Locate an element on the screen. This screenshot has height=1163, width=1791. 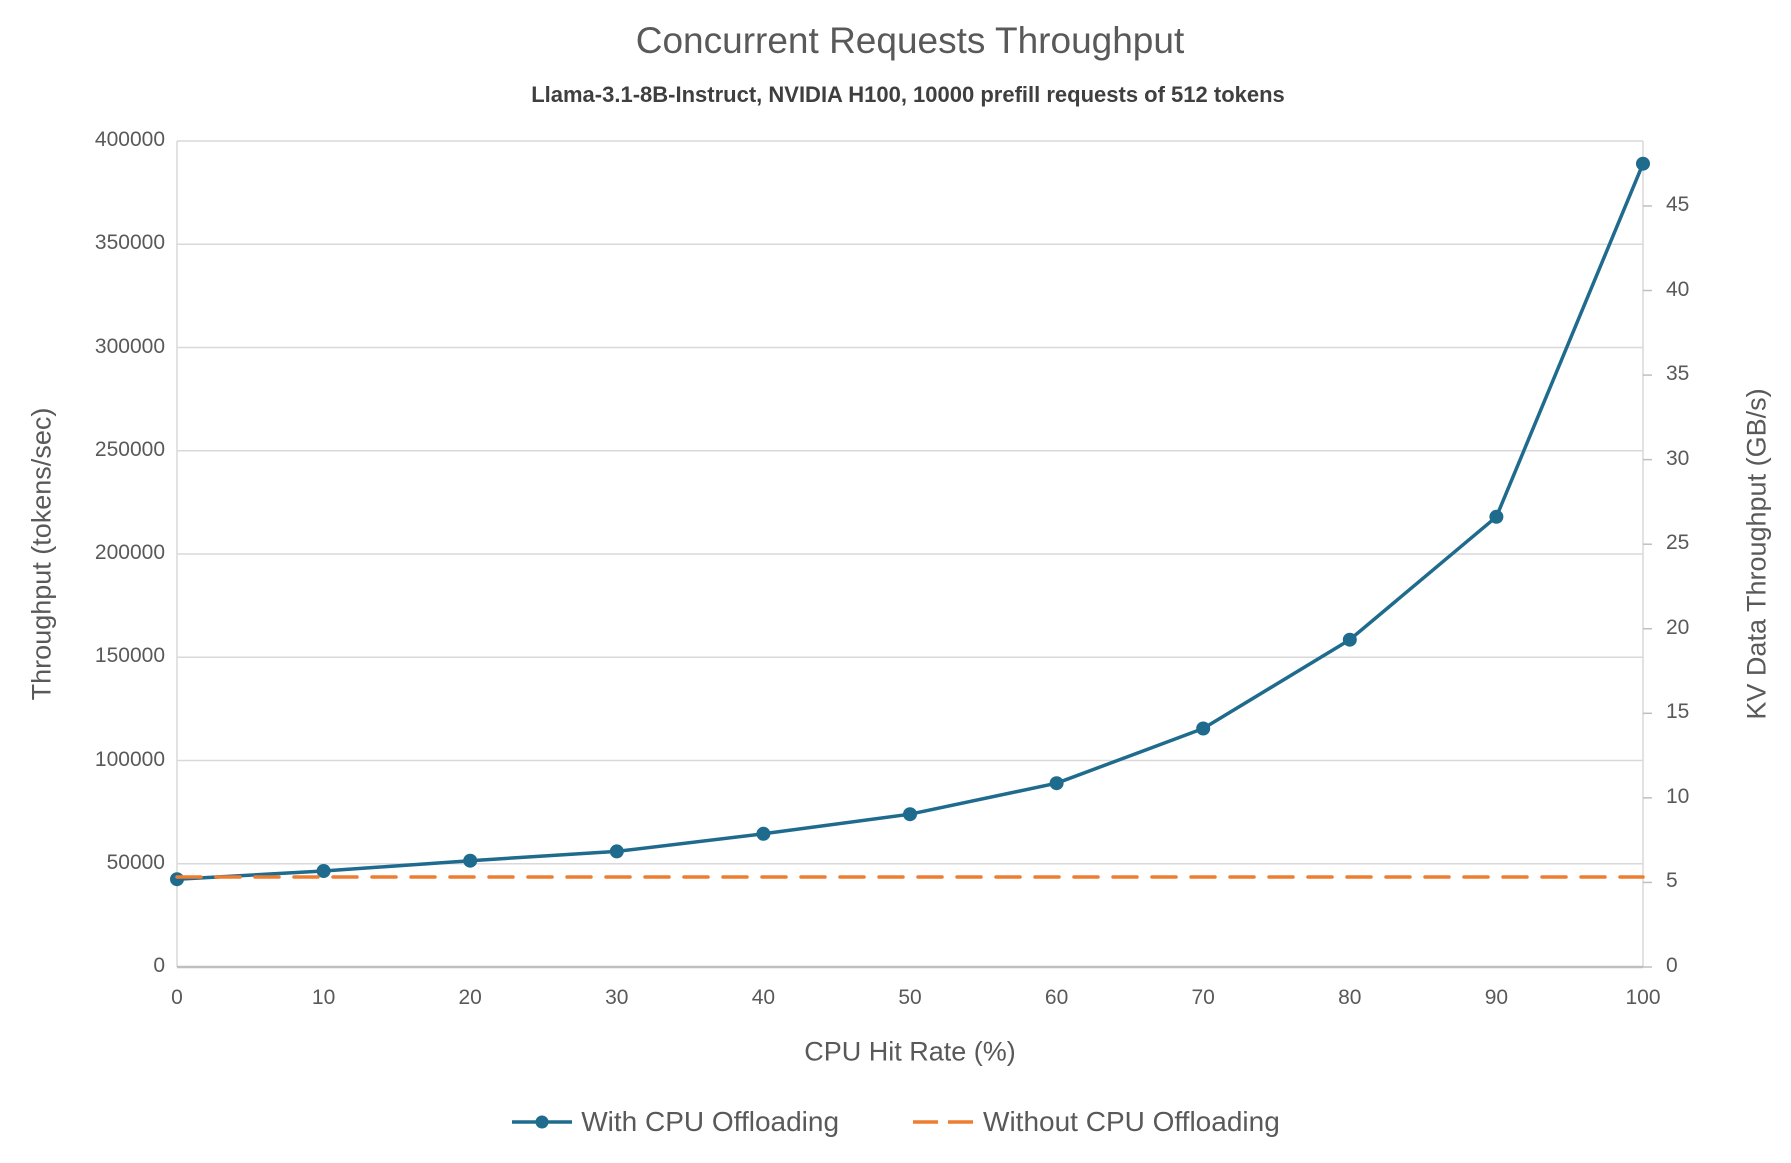
left-y-tick-label: 150000 is located at coordinates (129, 656).